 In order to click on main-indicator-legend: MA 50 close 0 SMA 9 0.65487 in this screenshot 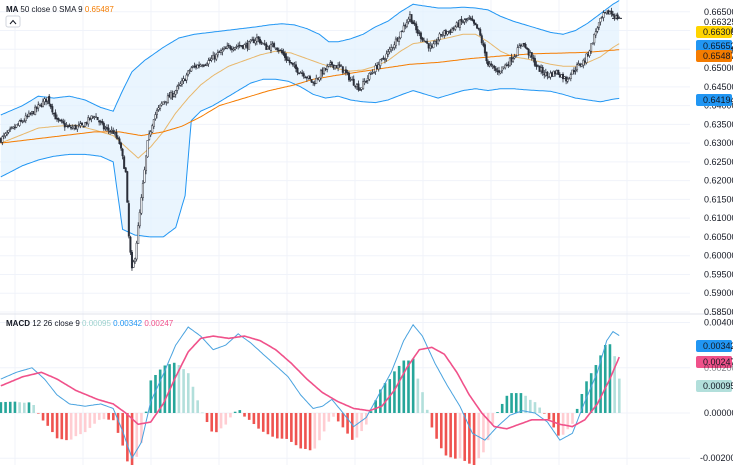, I will do `click(60, 9)`.